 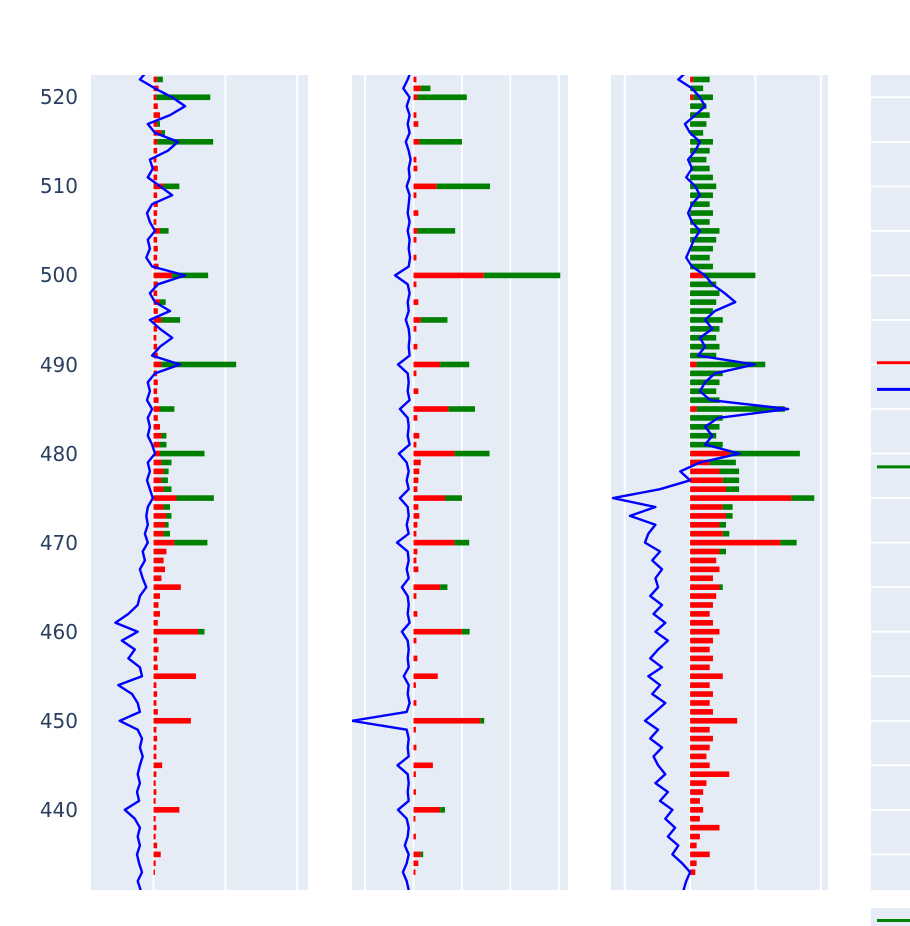 What do you see at coordinates (58, 275) in the screenshot?
I see `y-tick-label: 500` at bounding box center [58, 275].